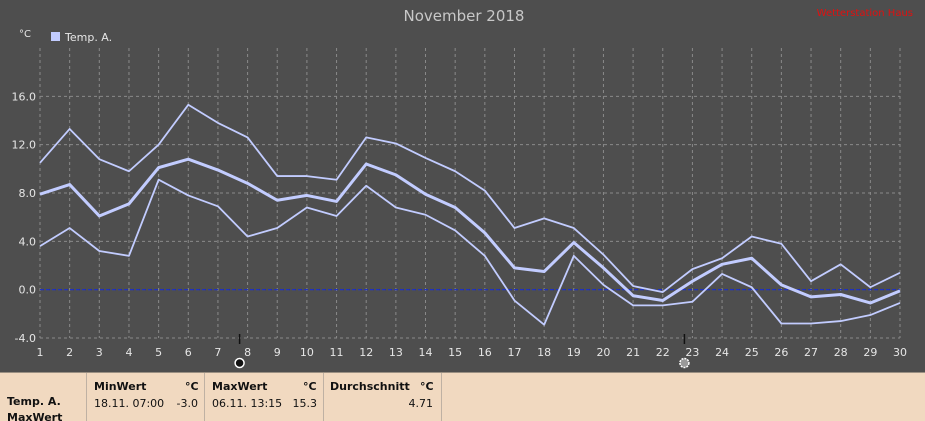  Describe the element at coordinates (337, 352) in the screenshot. I see `x-tick-label: 11` at that location.